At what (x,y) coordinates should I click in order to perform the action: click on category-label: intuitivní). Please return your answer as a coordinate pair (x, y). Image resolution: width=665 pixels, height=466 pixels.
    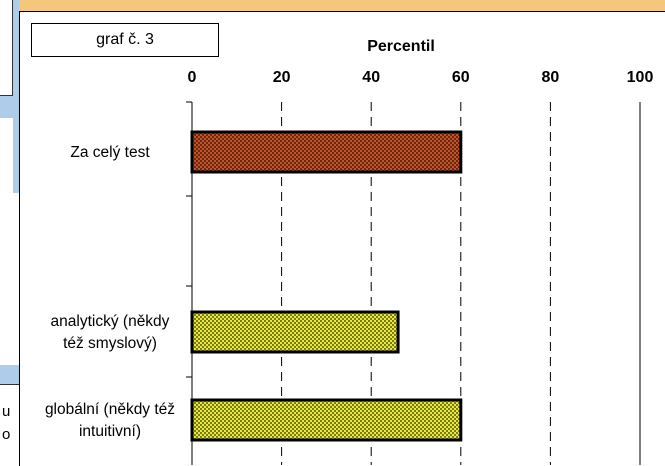
    Looking at the image, I should click on (110, 431).